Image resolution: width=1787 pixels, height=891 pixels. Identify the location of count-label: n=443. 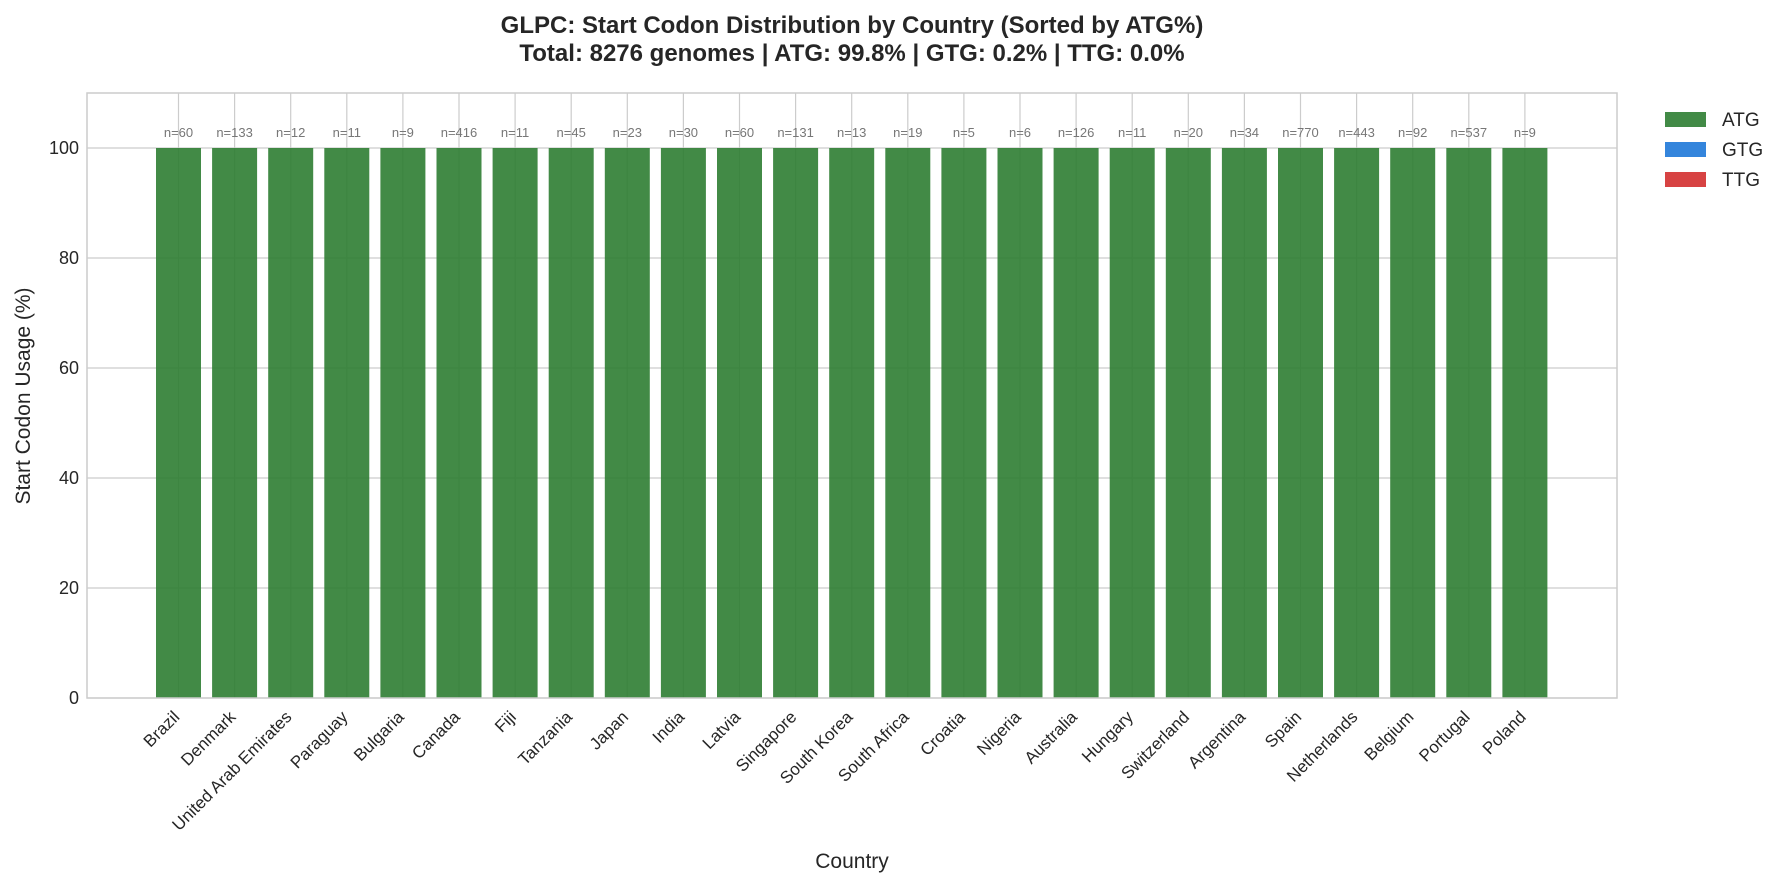
(1356, 132).